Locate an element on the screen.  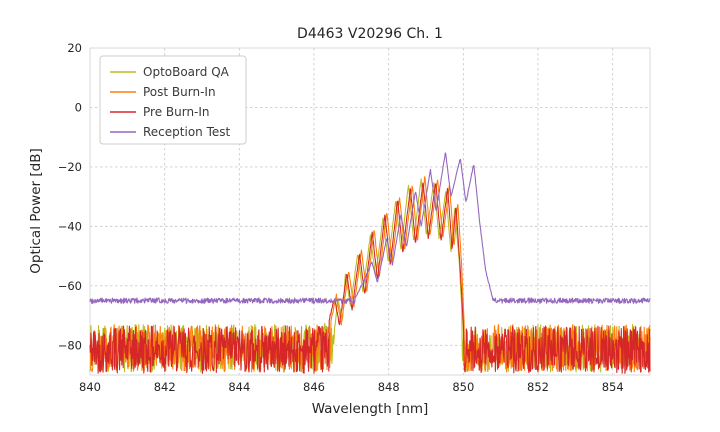
y-tick-label: −80 is located at coordinates (70, 345).